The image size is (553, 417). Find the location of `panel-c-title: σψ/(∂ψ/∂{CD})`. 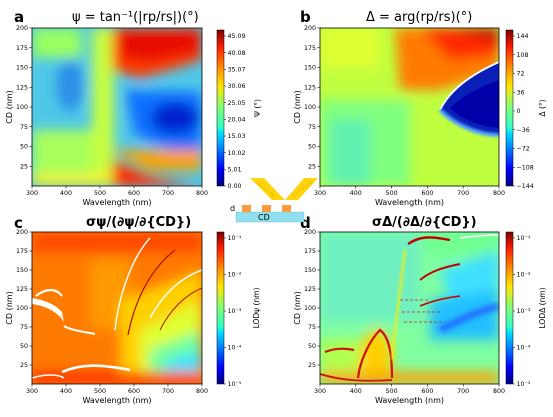

panel-c-title: σψ/(∂ψ/∂{CD}) is located at coordinates (138, 222).